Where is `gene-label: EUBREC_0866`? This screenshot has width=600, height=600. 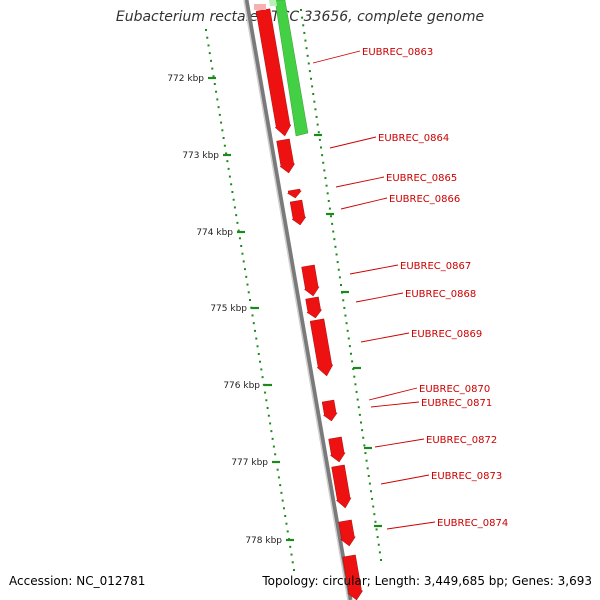 gene-label: EUBREC_0866 is located at coordinates (424, 199).